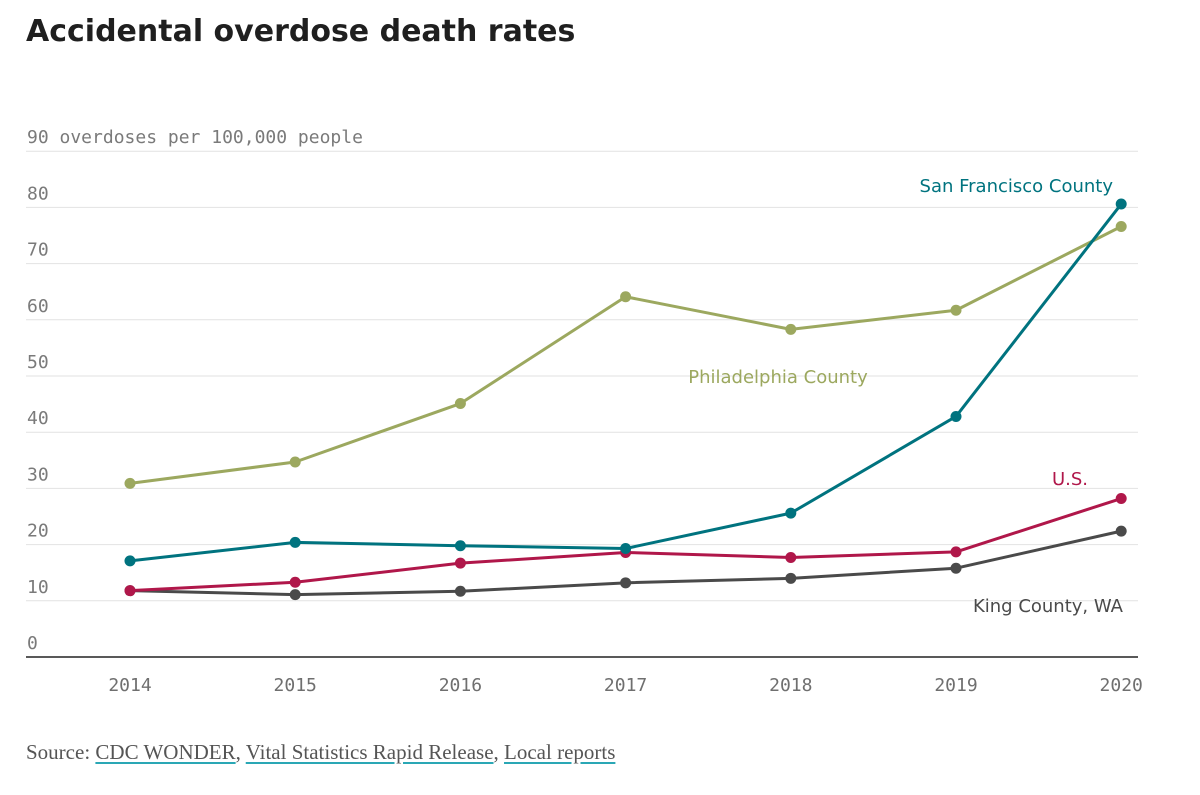 This screenshot has width=1200, height=795. Describe the element at coordinates (295, 685) in the screenshot. I see `x-tick-label-2015: 2015` at that location.